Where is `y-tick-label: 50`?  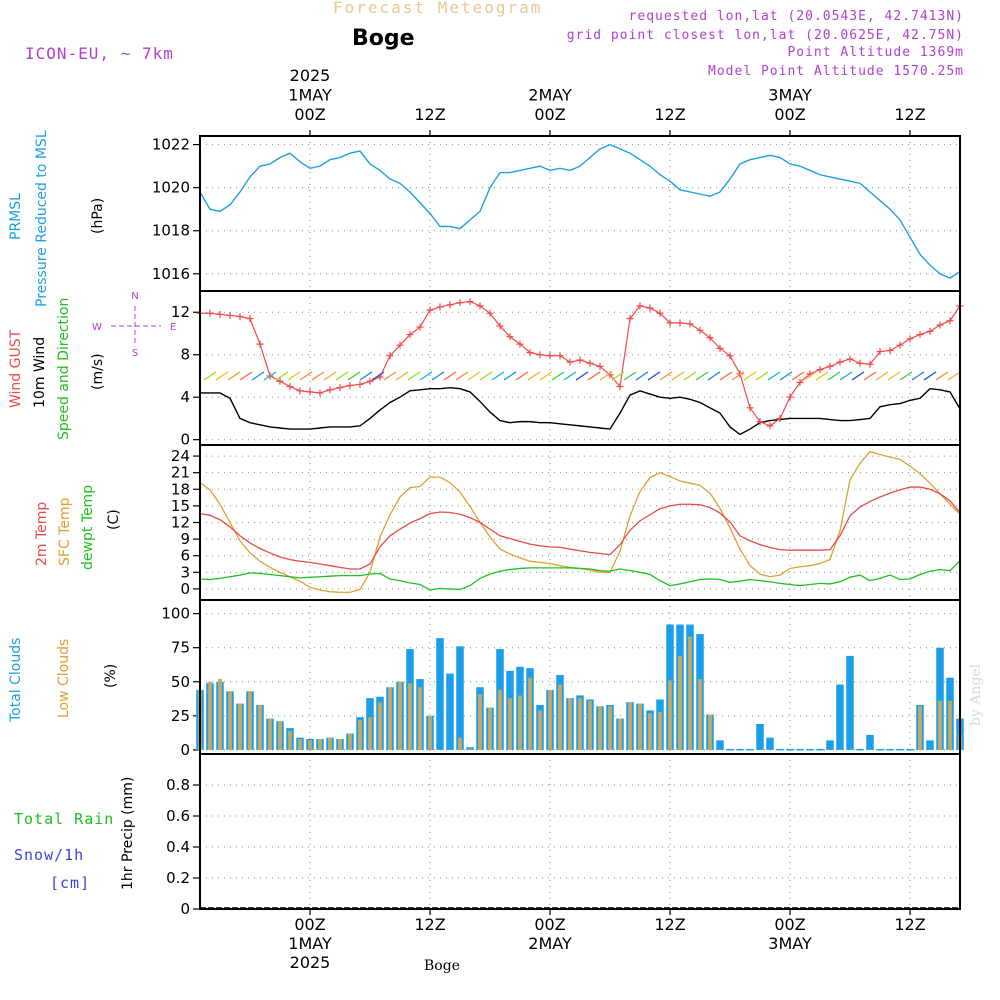 y-tick-label: 50 is located at coordinates (180, 682).